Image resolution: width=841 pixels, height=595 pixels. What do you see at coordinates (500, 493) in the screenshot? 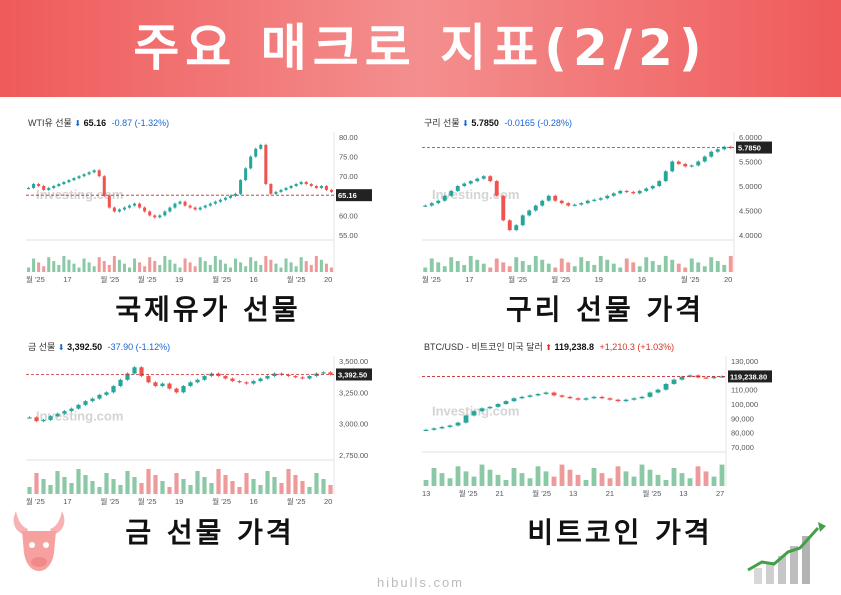
I see `x-tick-label: 21` at bounding box center [500, 493].